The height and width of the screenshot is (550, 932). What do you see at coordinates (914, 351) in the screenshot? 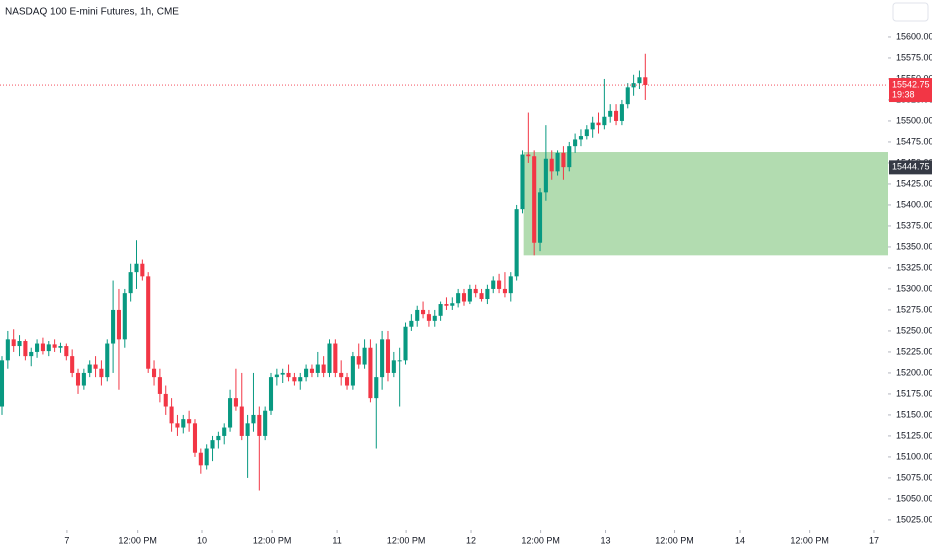
I see `y-tick-label: 15225.00` at bounding box center [914, 351].